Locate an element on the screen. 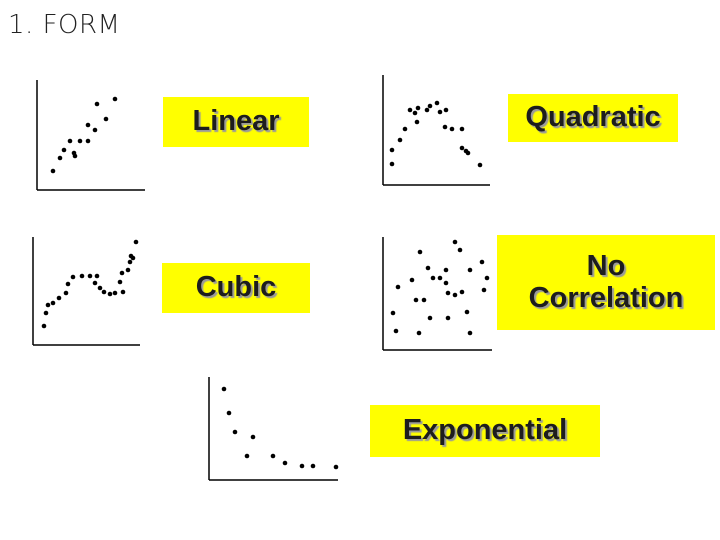  label: No Correlation is located at coordinates (606, 281).